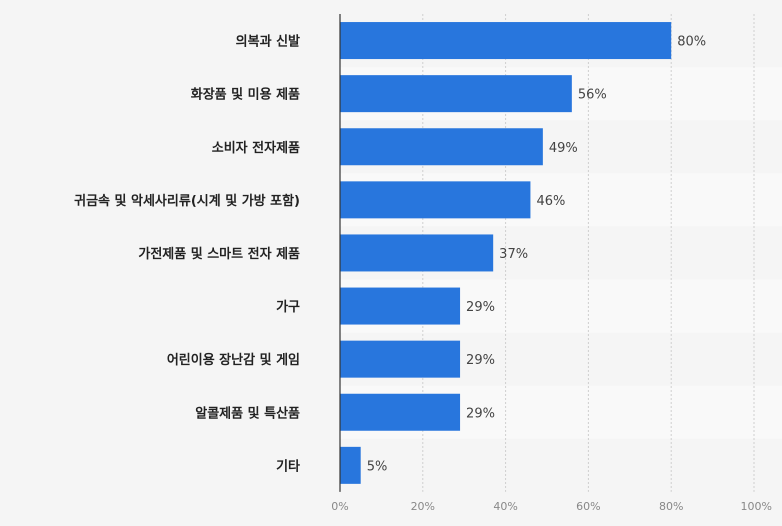 The image size is (782, 526). What do you see at coordinates (756, 506) in the screenshot?
I see `x-tick-label: 100%` at bounding box center [756, 506].